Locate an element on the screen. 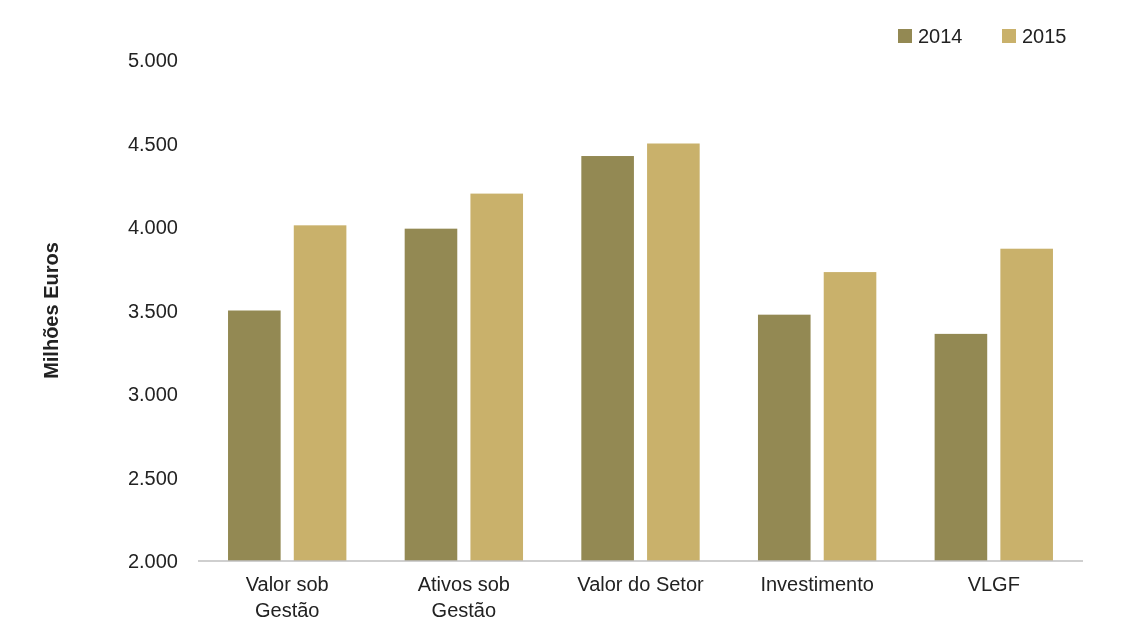 The image size is (1131, 642). y-tick-label: 3.500 is located at coordinates (152, 310).